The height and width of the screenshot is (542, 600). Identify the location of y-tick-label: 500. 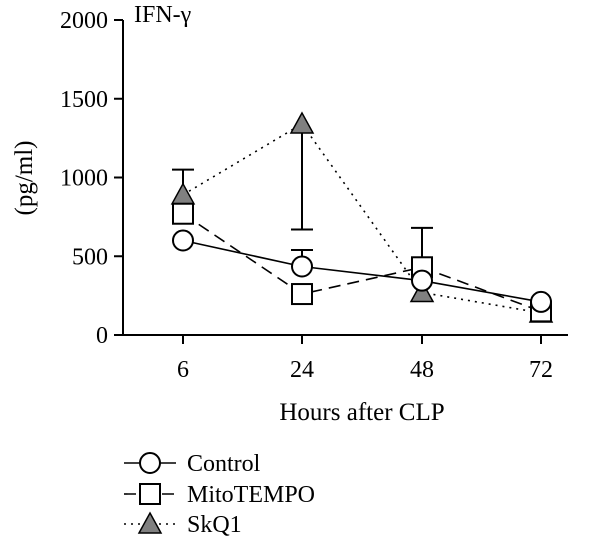
(90, 257).